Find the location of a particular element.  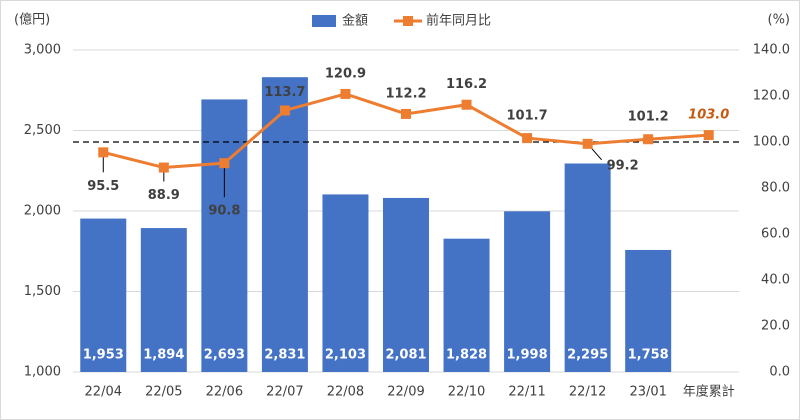

bar-value-label: 2,693 is located at coordinates (224, 355).